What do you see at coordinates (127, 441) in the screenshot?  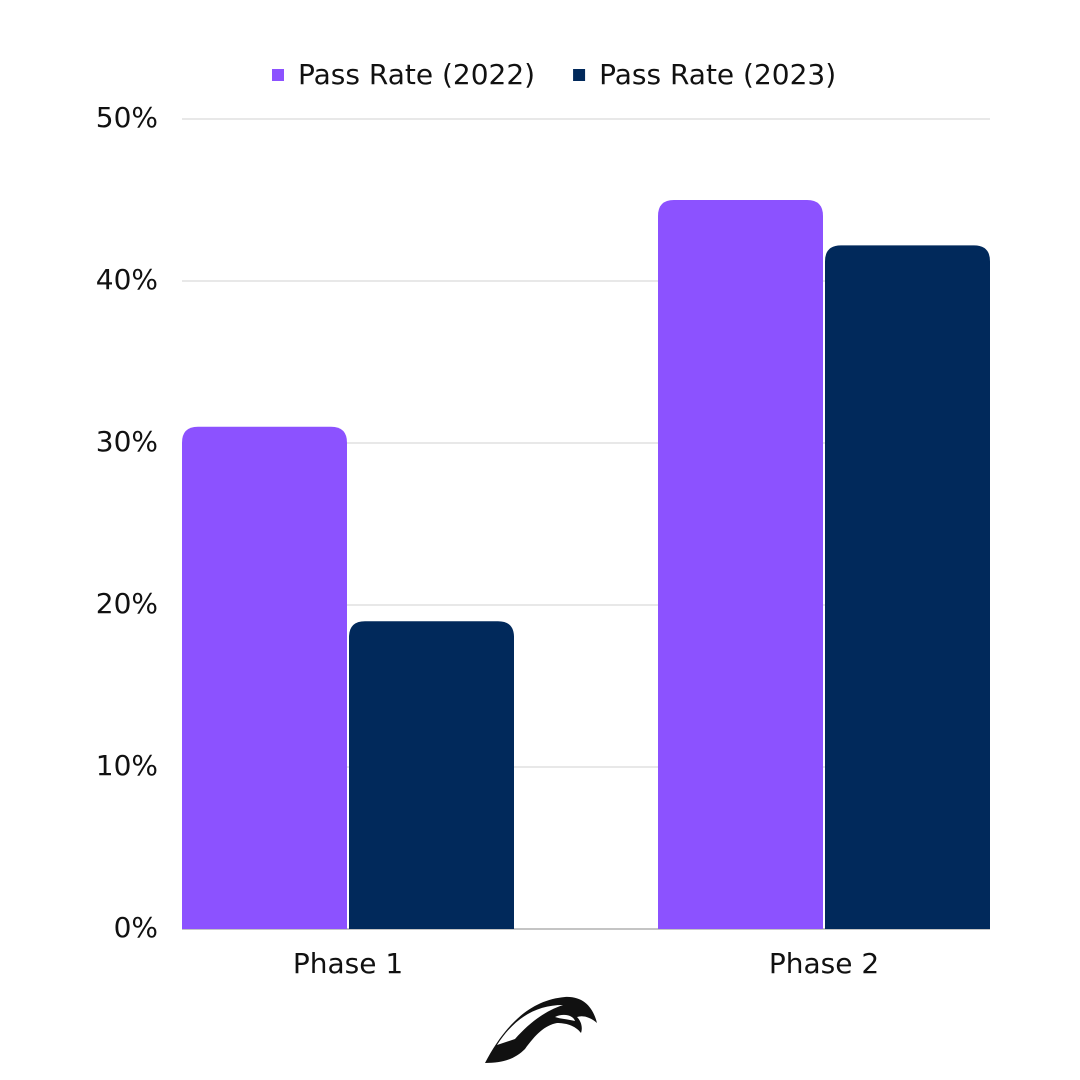 I see `y-tick-label: 30%` at bounding box center [127, 441].